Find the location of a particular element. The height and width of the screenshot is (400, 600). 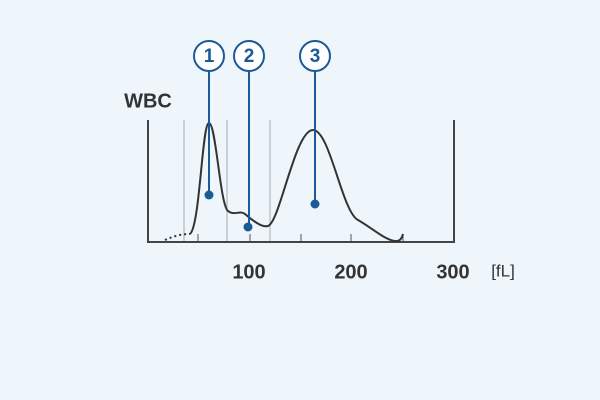

x-label: 200 is located at coordinates (350, 272).